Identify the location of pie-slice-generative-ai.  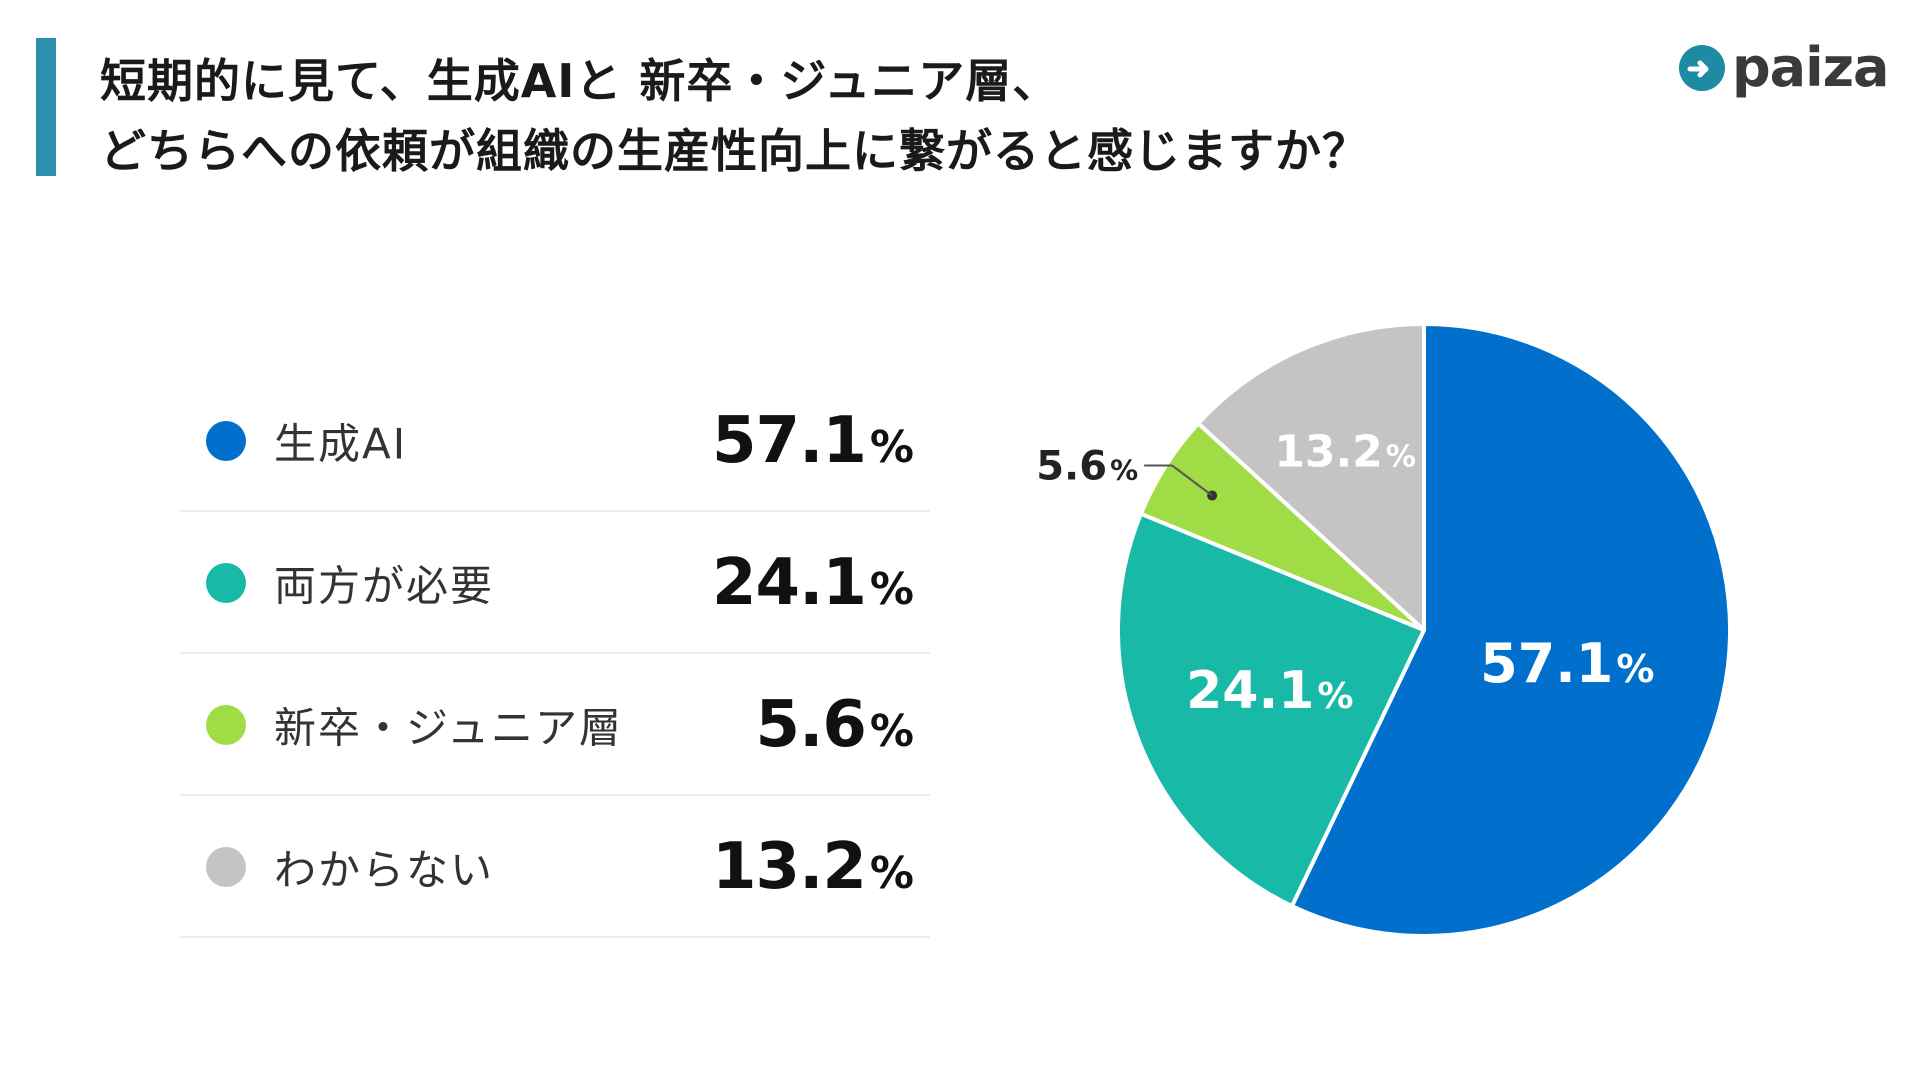
(1510, 630).